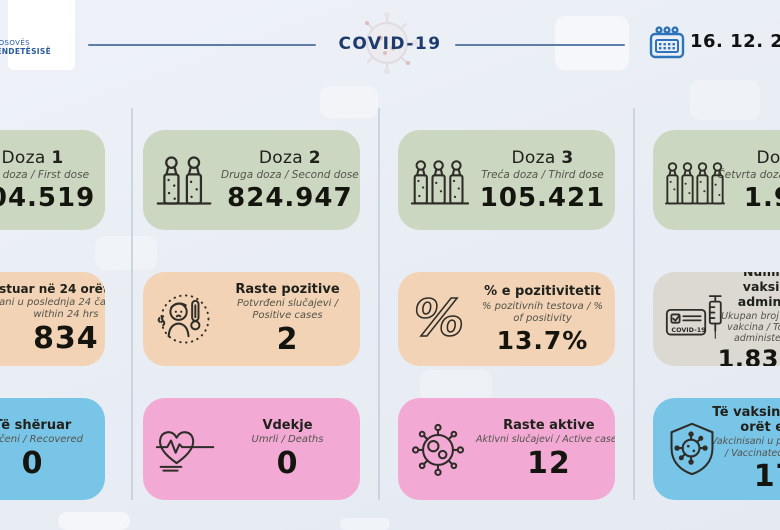 This screenshot has height=530, width=780. I want to click on card-value: 824.947, so click(290, 197).